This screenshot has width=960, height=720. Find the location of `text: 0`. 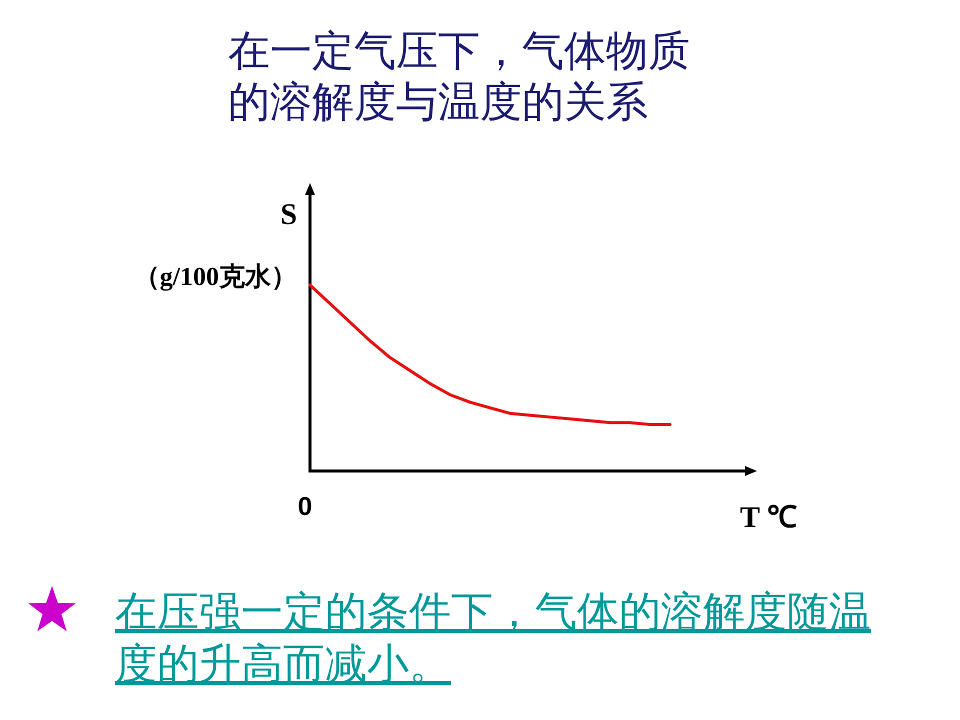

text: 0 is located at coordinates (305, 506).